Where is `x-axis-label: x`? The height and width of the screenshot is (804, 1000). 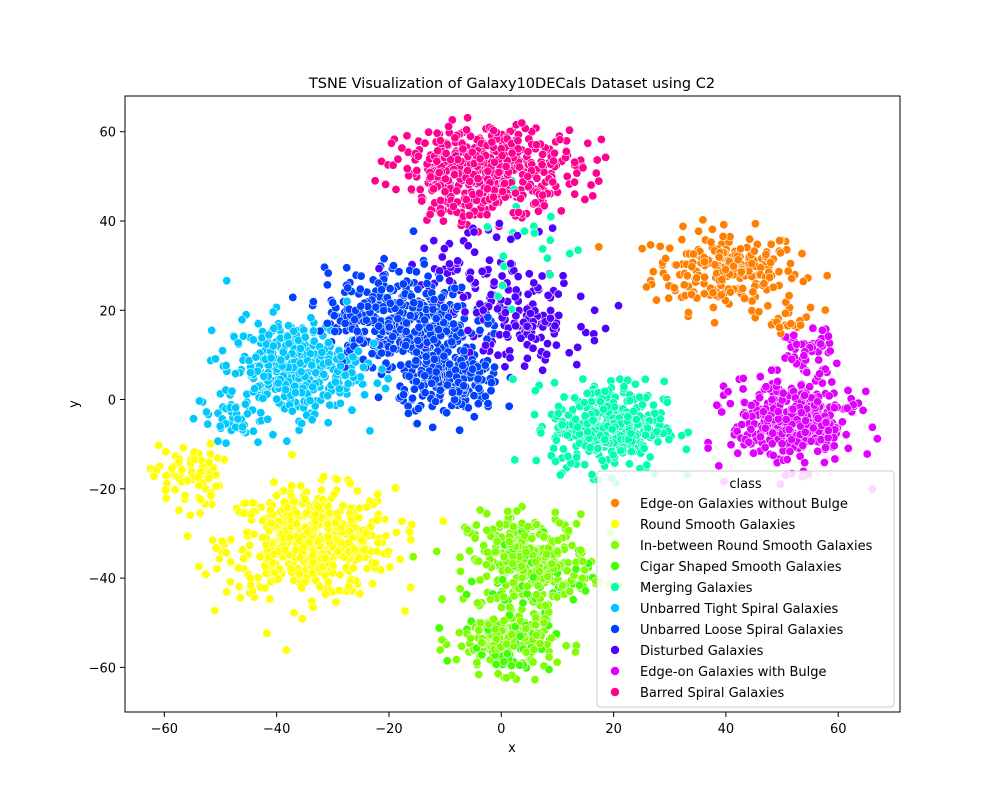 x-axis-label: x is located at coordinates (512, 748).